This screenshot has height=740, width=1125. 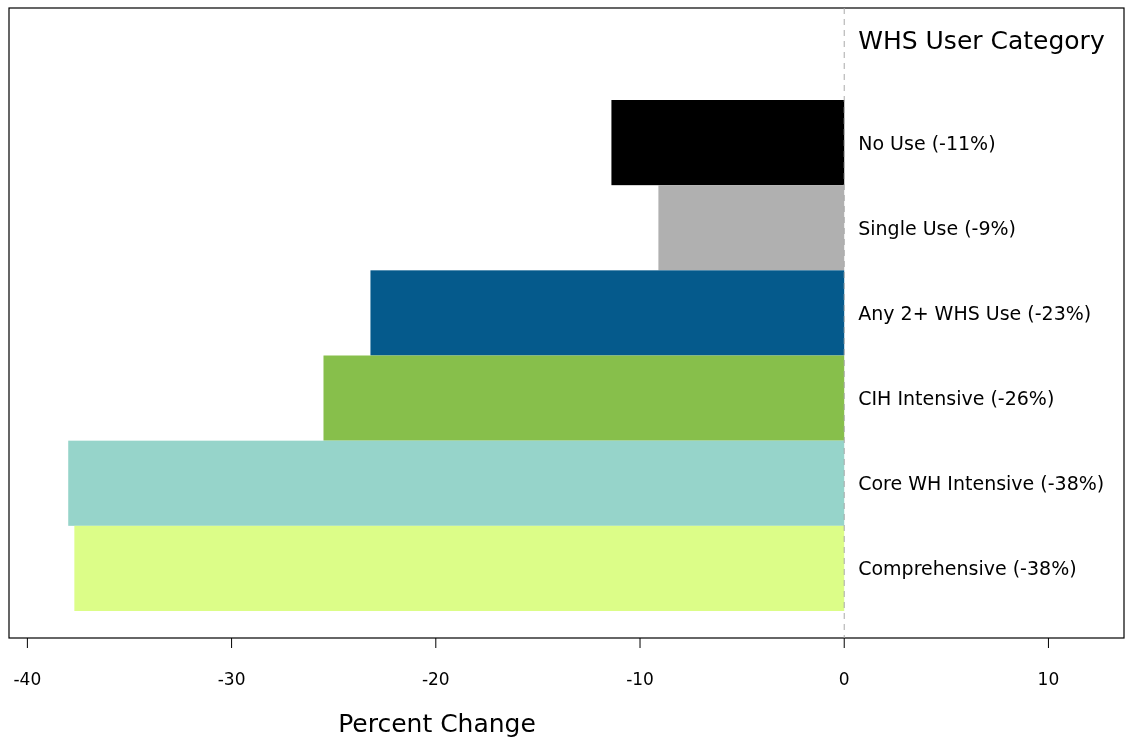 What do you see at coordinates (435, 679) in the screenshot?
I see `x-tick-label: -20` at bounding box center [435, 679].